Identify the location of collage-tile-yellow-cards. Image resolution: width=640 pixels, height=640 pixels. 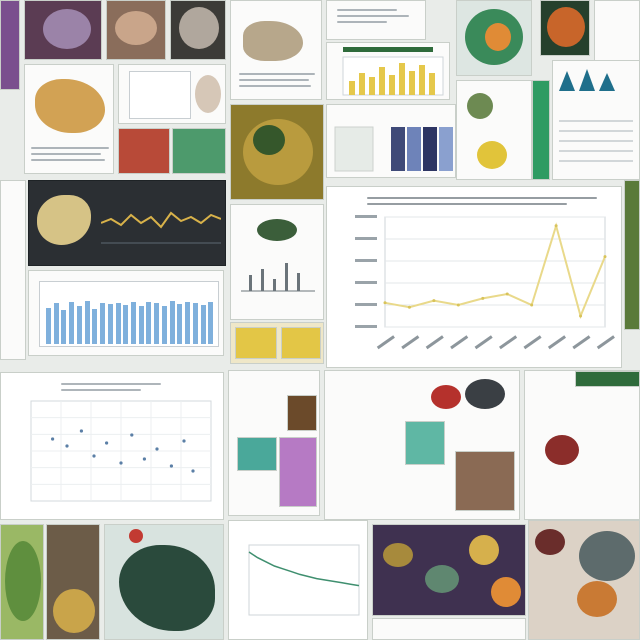
(277, 343).